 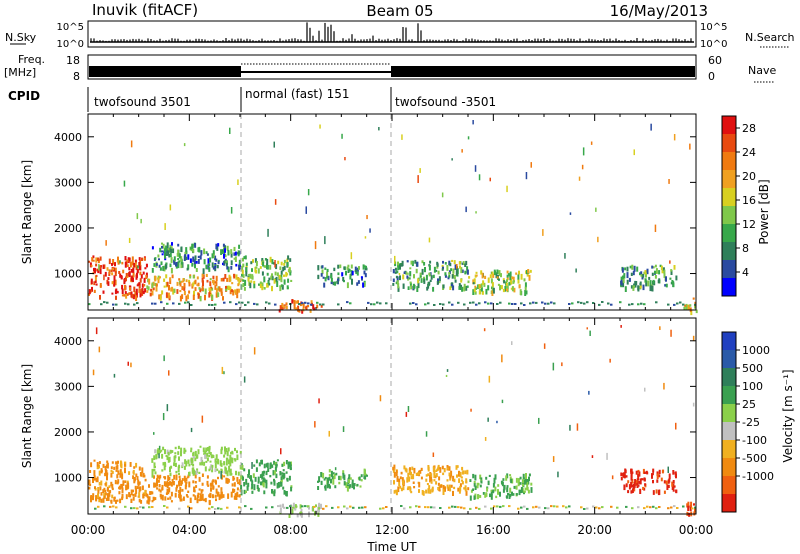 I want to click on noise-panel-frame, so click(x=392, y=34).